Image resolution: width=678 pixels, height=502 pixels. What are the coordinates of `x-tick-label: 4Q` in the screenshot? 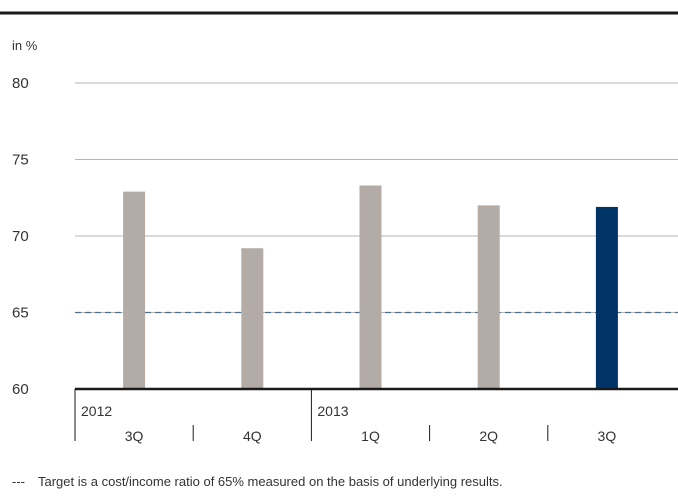 It's located at (252, 436).